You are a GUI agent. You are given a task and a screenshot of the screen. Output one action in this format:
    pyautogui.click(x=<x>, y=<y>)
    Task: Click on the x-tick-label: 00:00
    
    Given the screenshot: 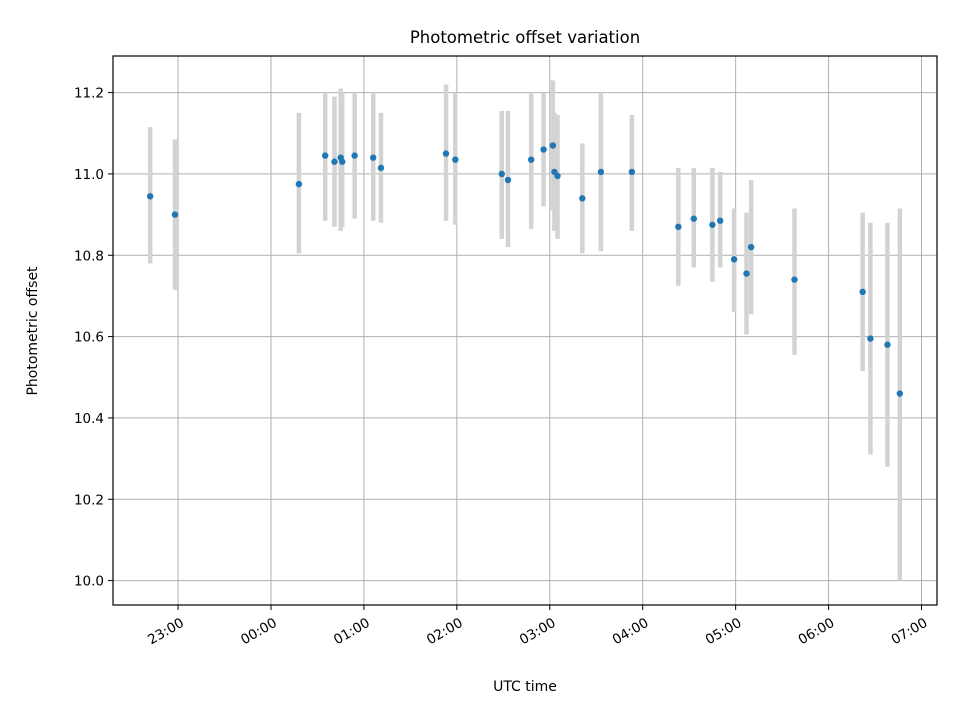 What is the action you would take?
    pyautogui.click(x=259, y=631)
    